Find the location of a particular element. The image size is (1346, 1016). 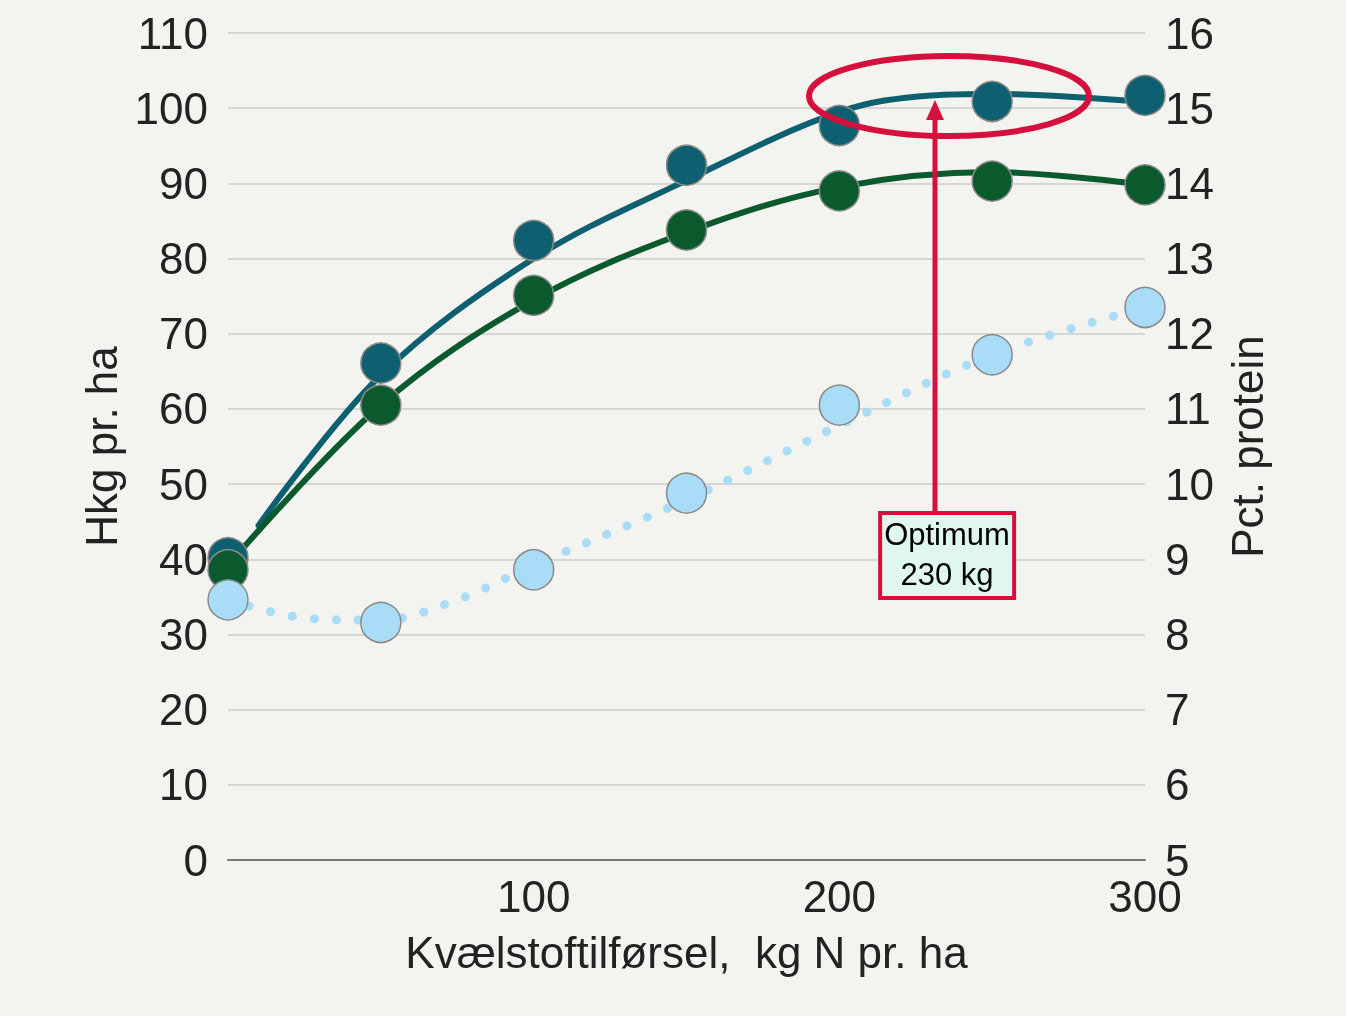

y-tick-label: 80 is located at coordinates (183, 259).